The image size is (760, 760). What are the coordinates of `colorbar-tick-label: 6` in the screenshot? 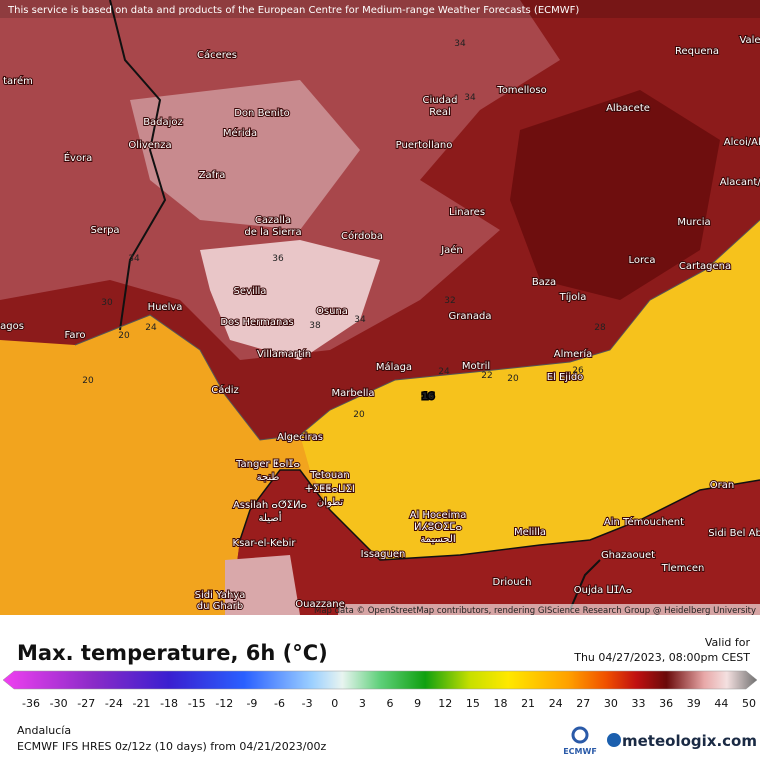 It's located at (390, 703).